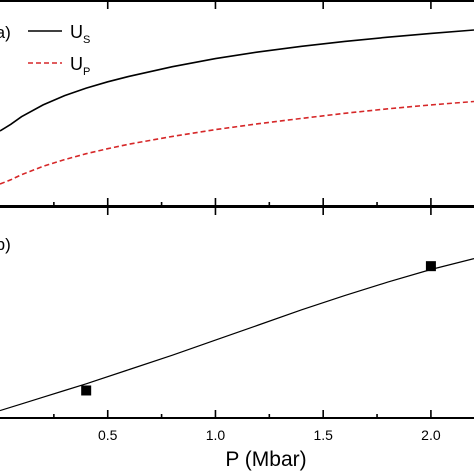 This screenshot has width=474, height=474. Describe the element at coordinates (323, 435) in the screenshot. I see `x-tick-label: 1.5` at that location.